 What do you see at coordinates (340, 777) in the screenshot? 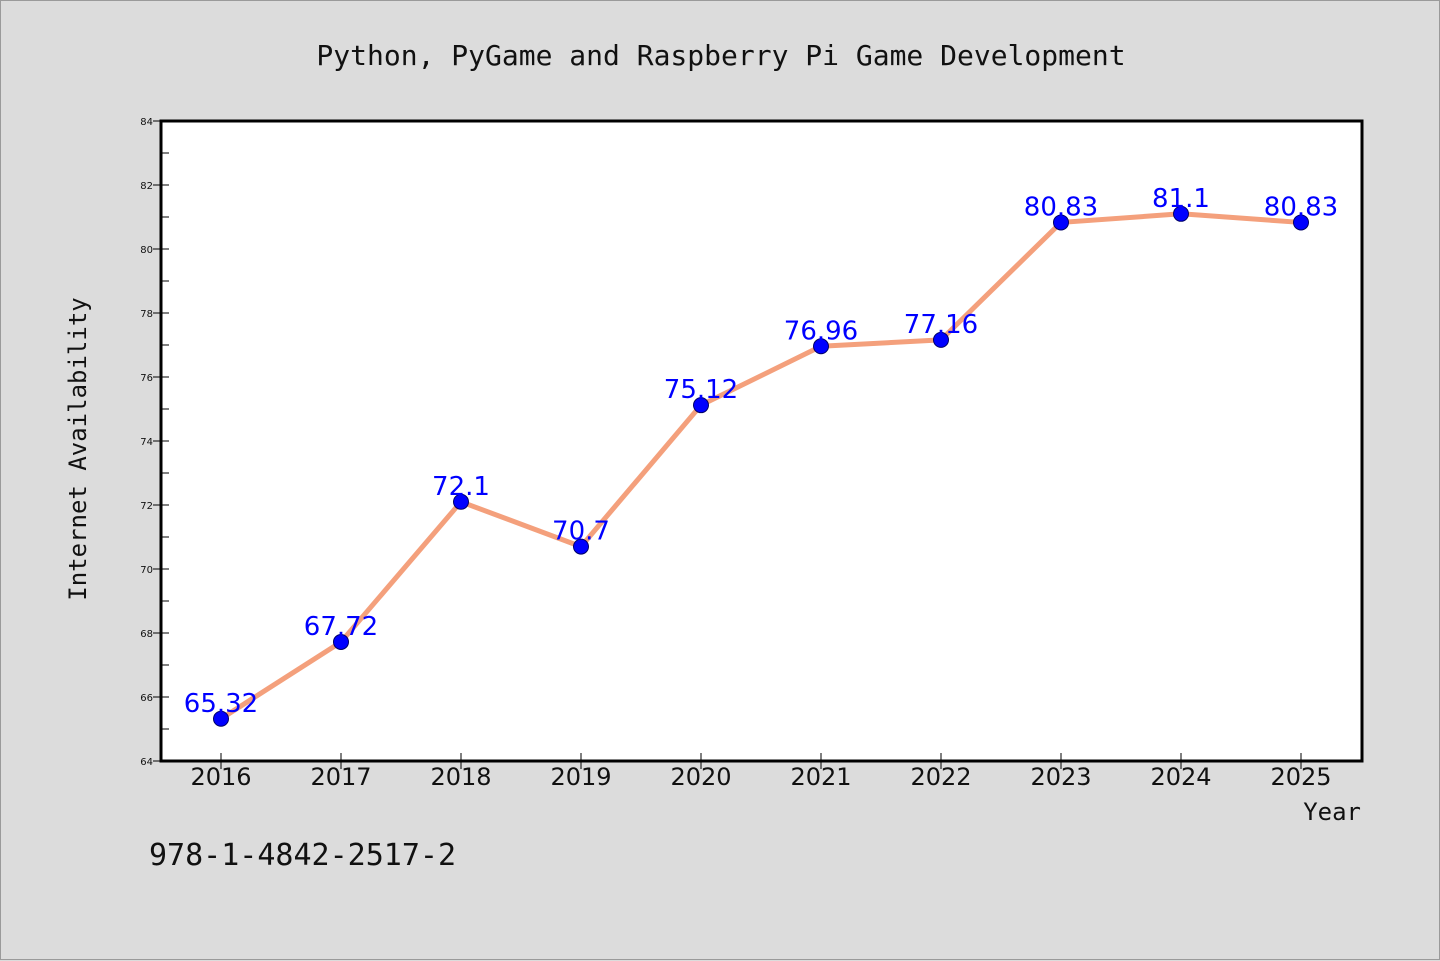
I see `x-tick-label: 2017` at bounding box center [340, 777].